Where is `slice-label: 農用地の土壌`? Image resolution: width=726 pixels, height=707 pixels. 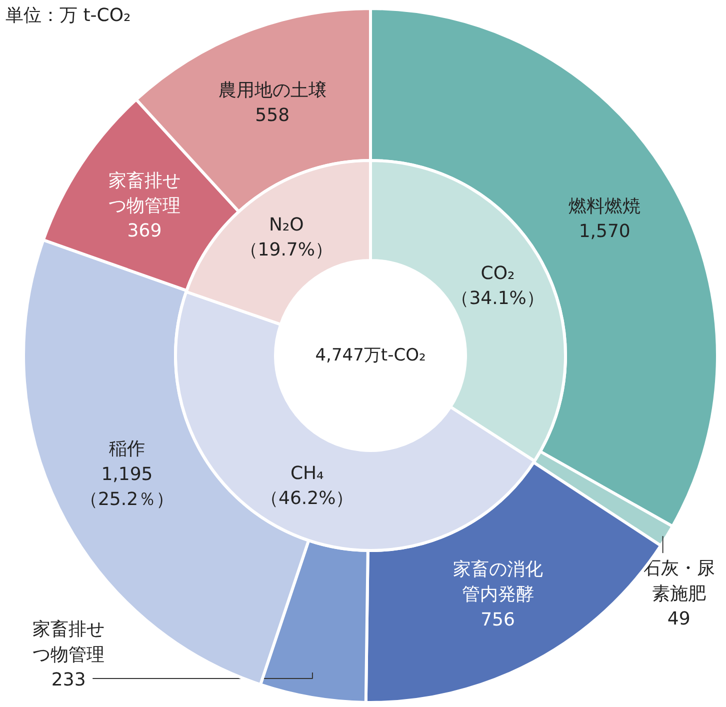
slice-label: 農用地の土壌 is located at coordinates (272, 90).